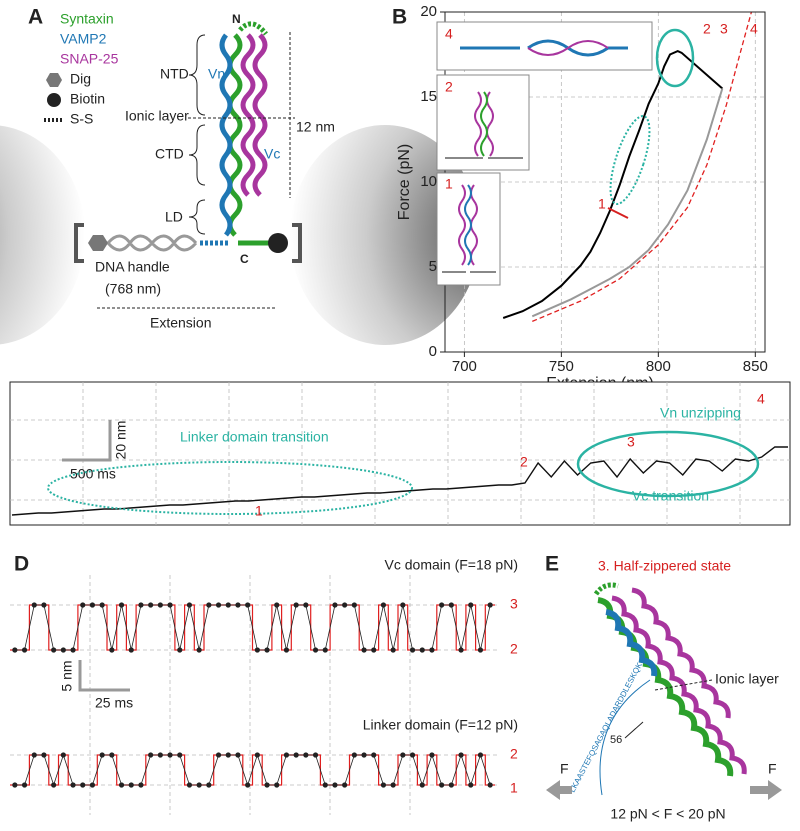  Describe the element at coordinates (724, 29) in the screenshot. I see `annotation: 3` at that location.